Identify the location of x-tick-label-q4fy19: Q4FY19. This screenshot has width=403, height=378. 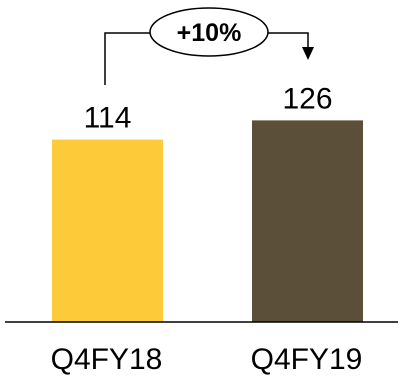
(307, 359).